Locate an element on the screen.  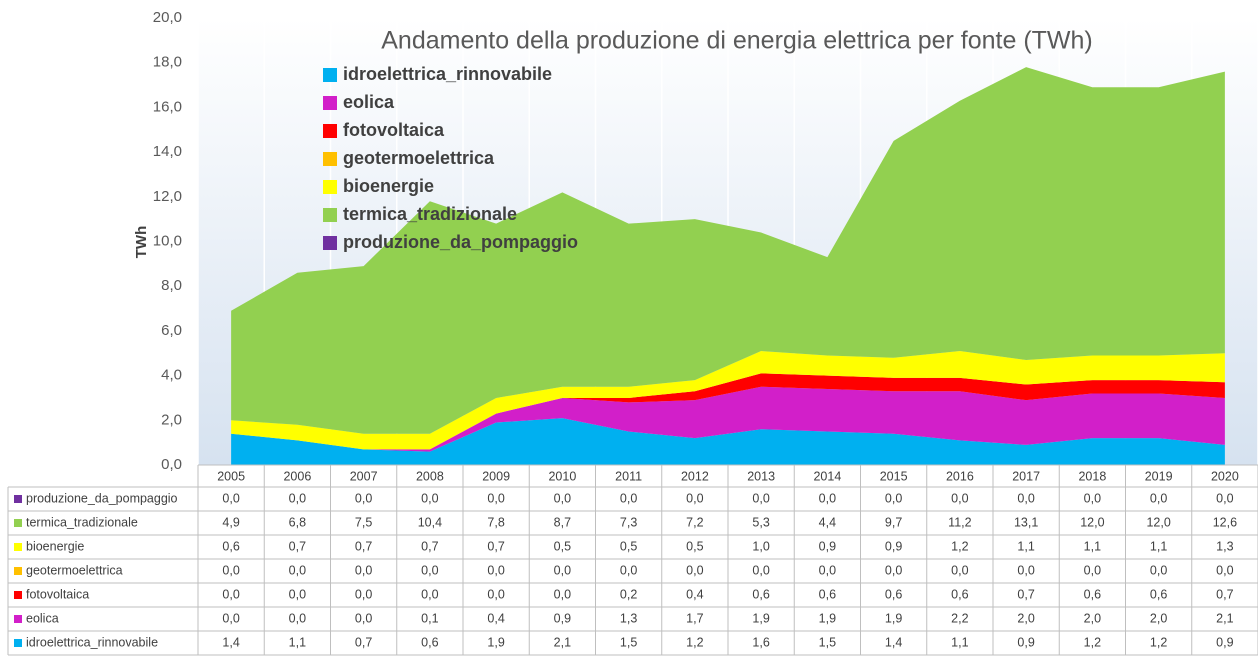
x-tick-label: 2009 is located at coordinates (496, 476).